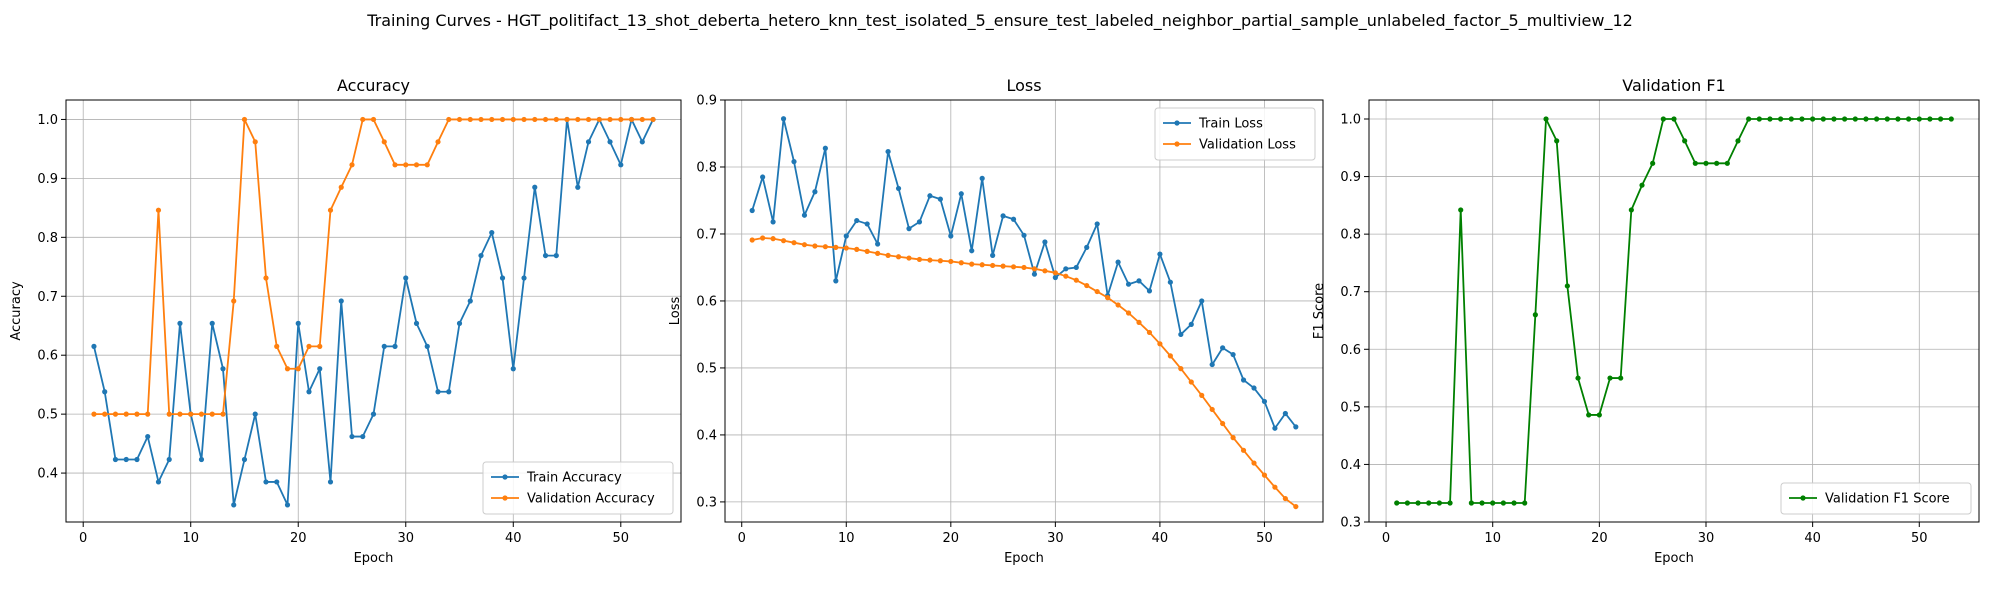 The width and height of the screenshot is (2000, 600). What do you see at coordinates (1160, 538) in the screenshot?
I see `x-tick-label: 40` at bounding box center [1160, 538].